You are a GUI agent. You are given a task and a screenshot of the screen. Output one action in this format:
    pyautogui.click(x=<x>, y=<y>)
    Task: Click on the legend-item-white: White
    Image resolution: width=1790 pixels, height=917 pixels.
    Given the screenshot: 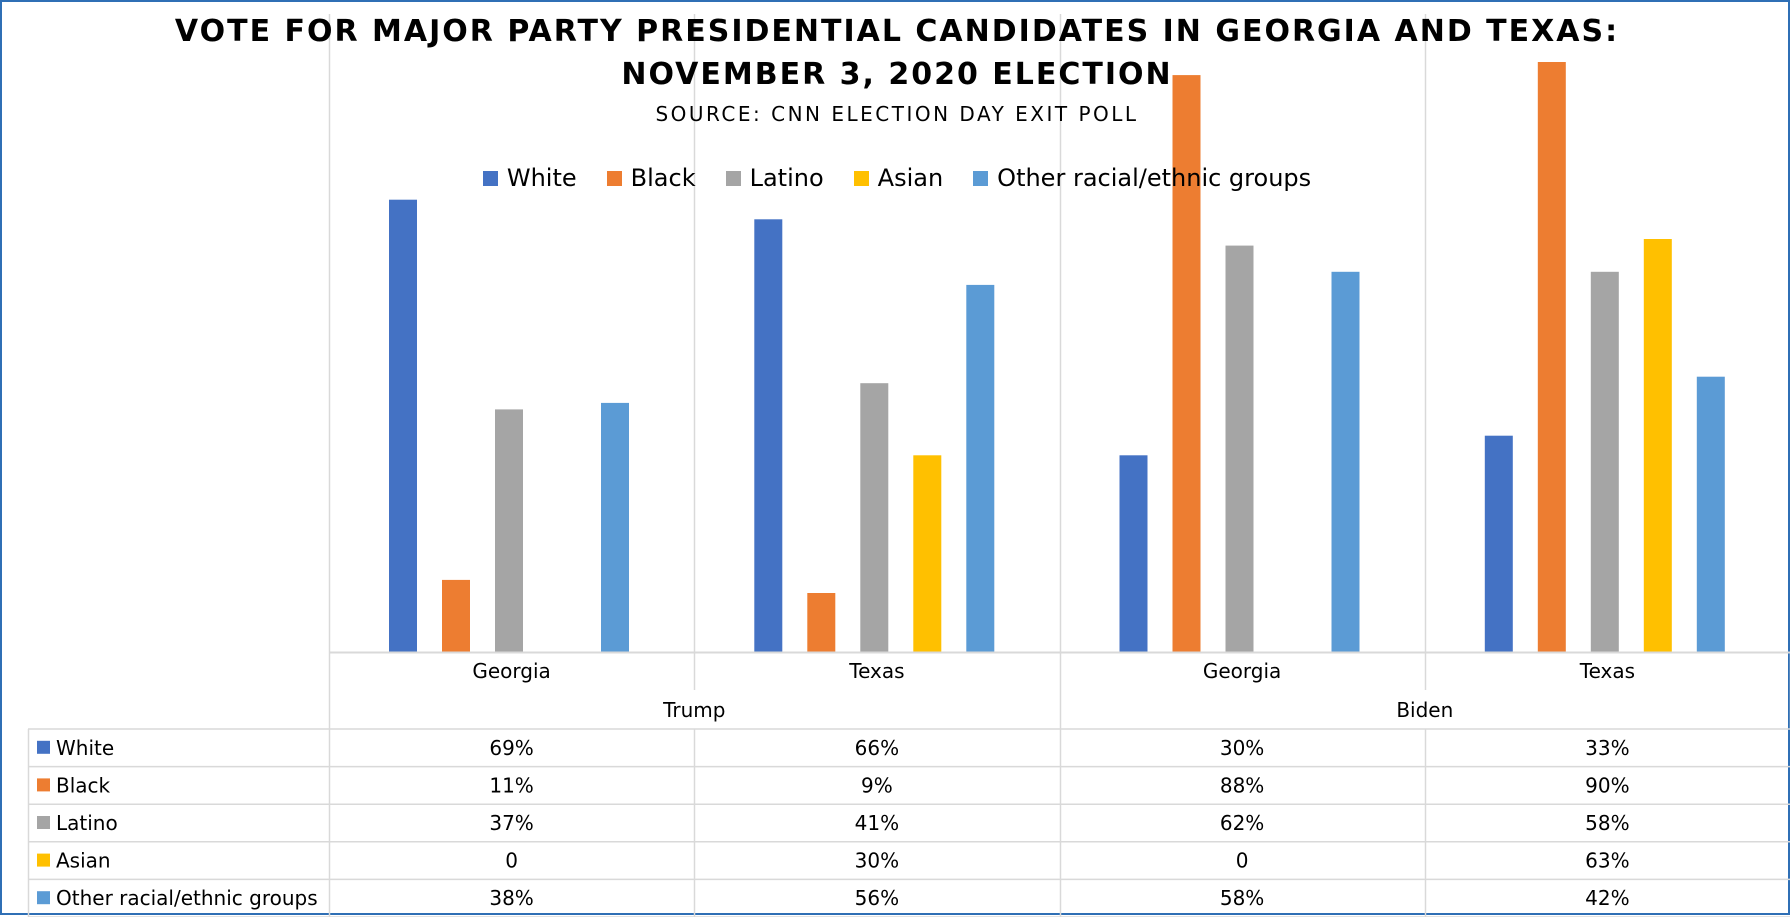 What is the action you would take?
    pyautogui.click(x=529, y=178)
    